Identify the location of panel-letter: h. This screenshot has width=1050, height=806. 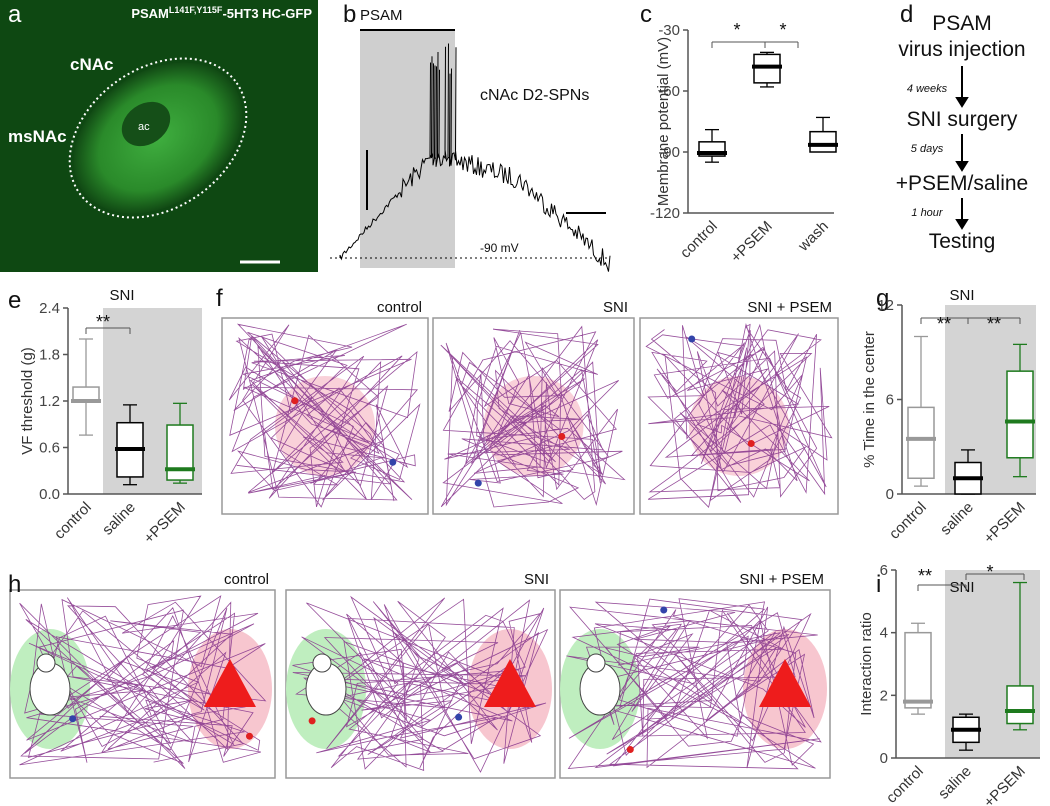
(14, 584).